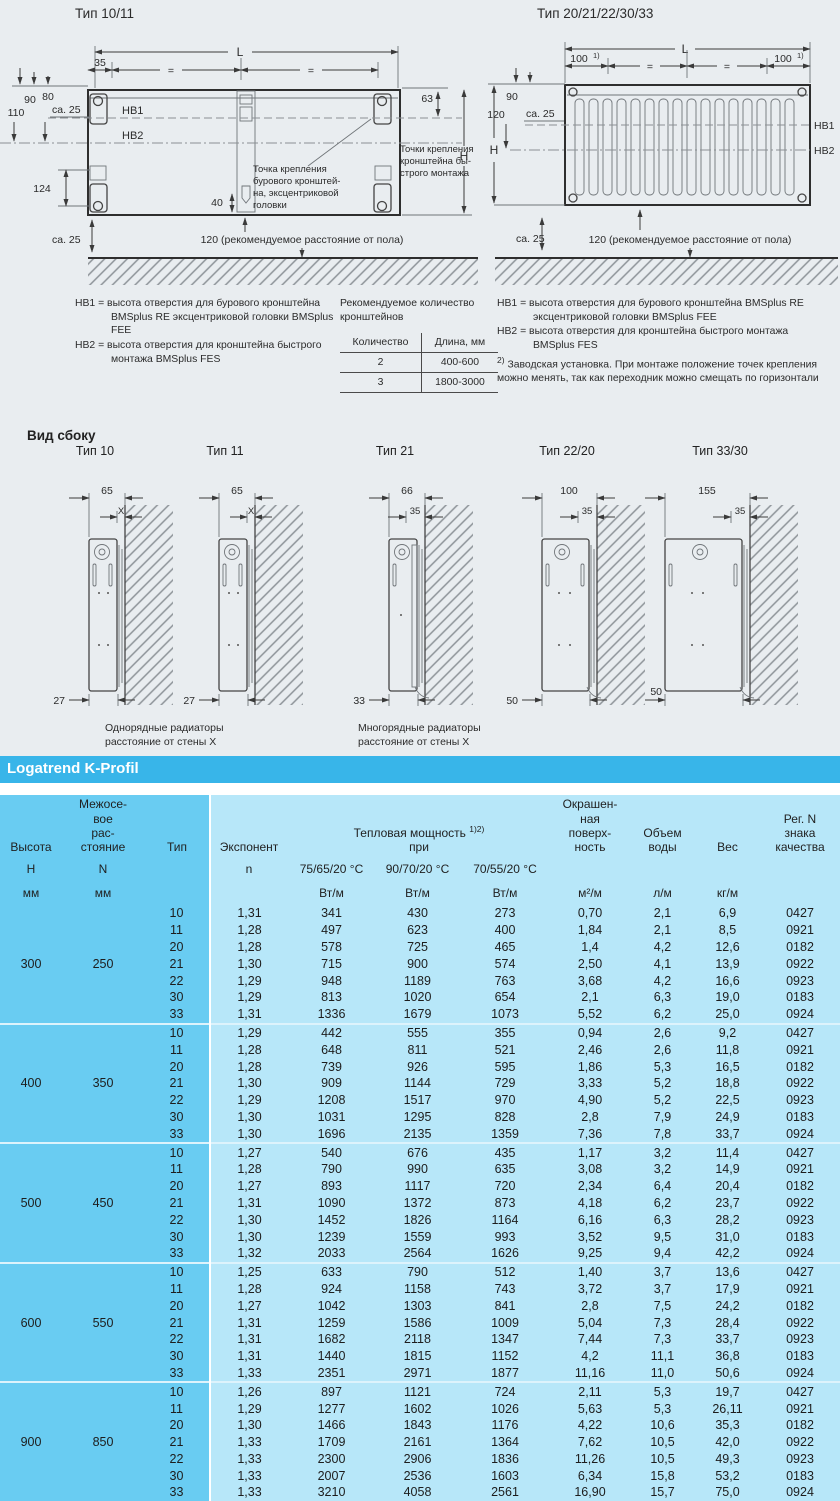  What do you see at coordinates (331, 1100) in the screenshot?
I see `power-75-65: 1208` at bounding box center [331, 1100].